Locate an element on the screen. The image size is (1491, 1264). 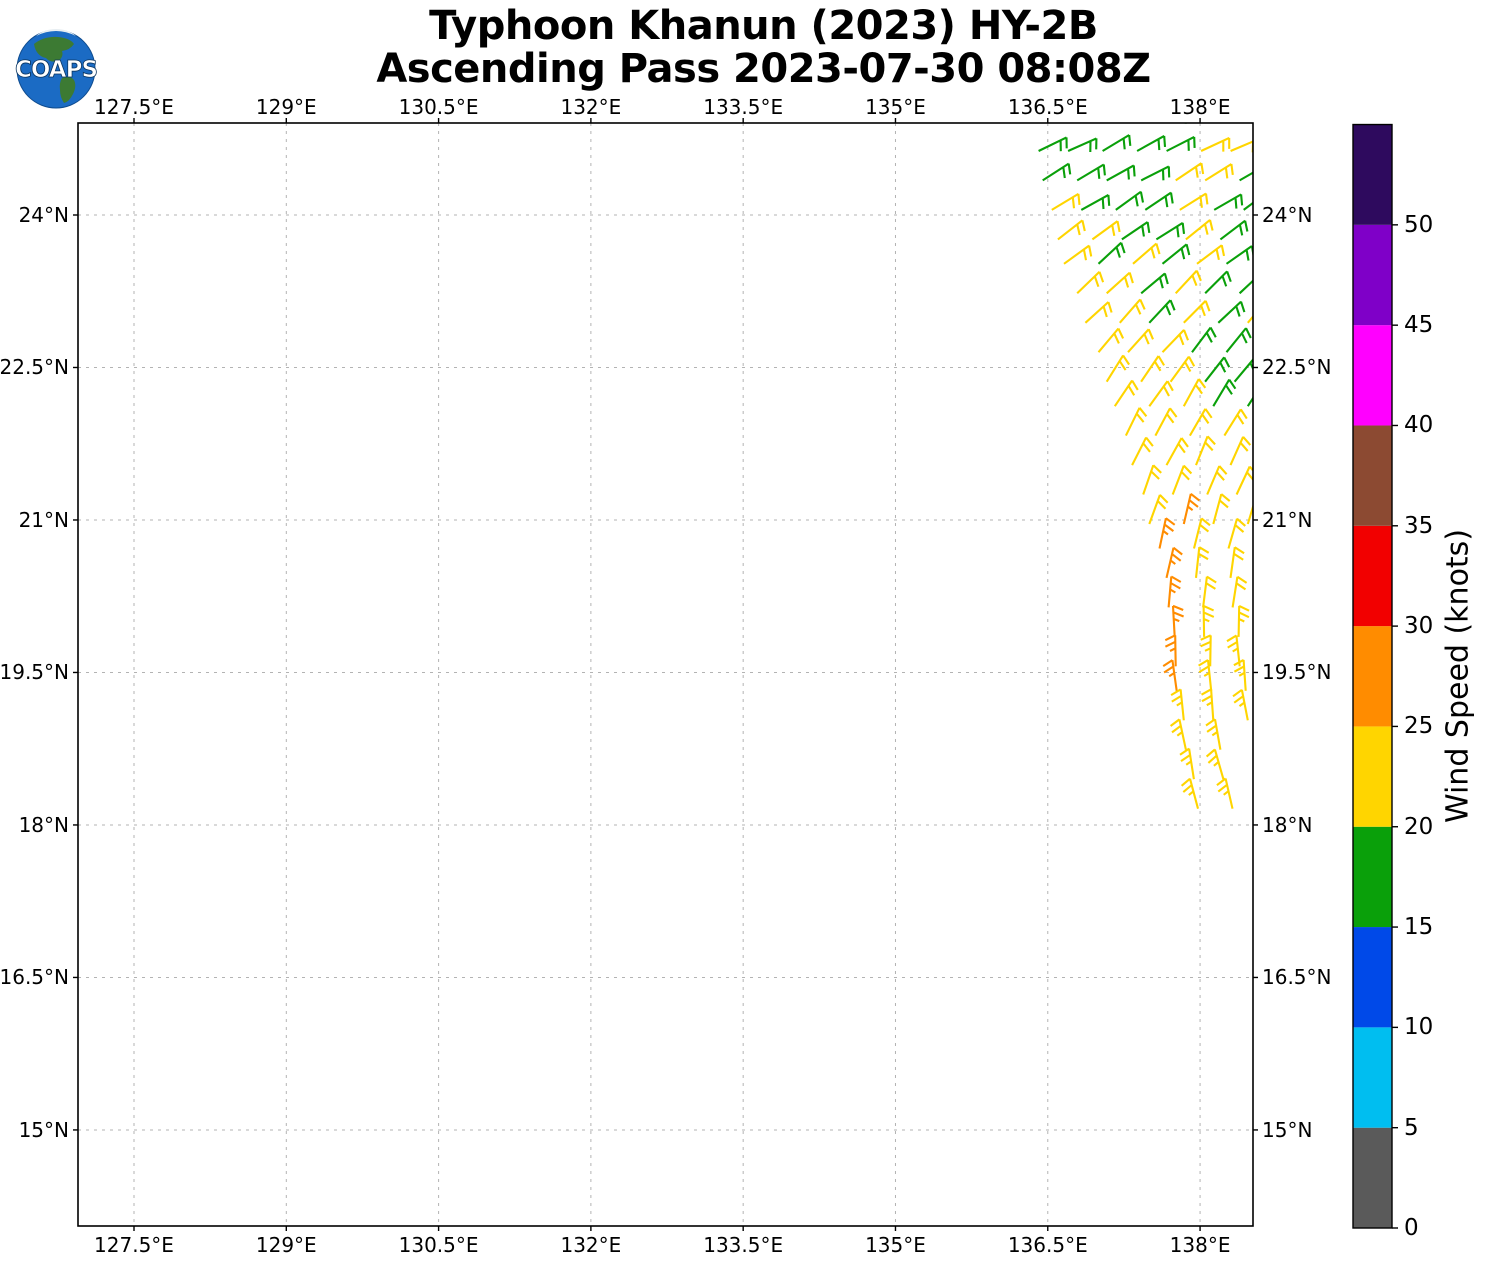
colorbar-tick-label: 30 is located at coordinates (1419, 626).